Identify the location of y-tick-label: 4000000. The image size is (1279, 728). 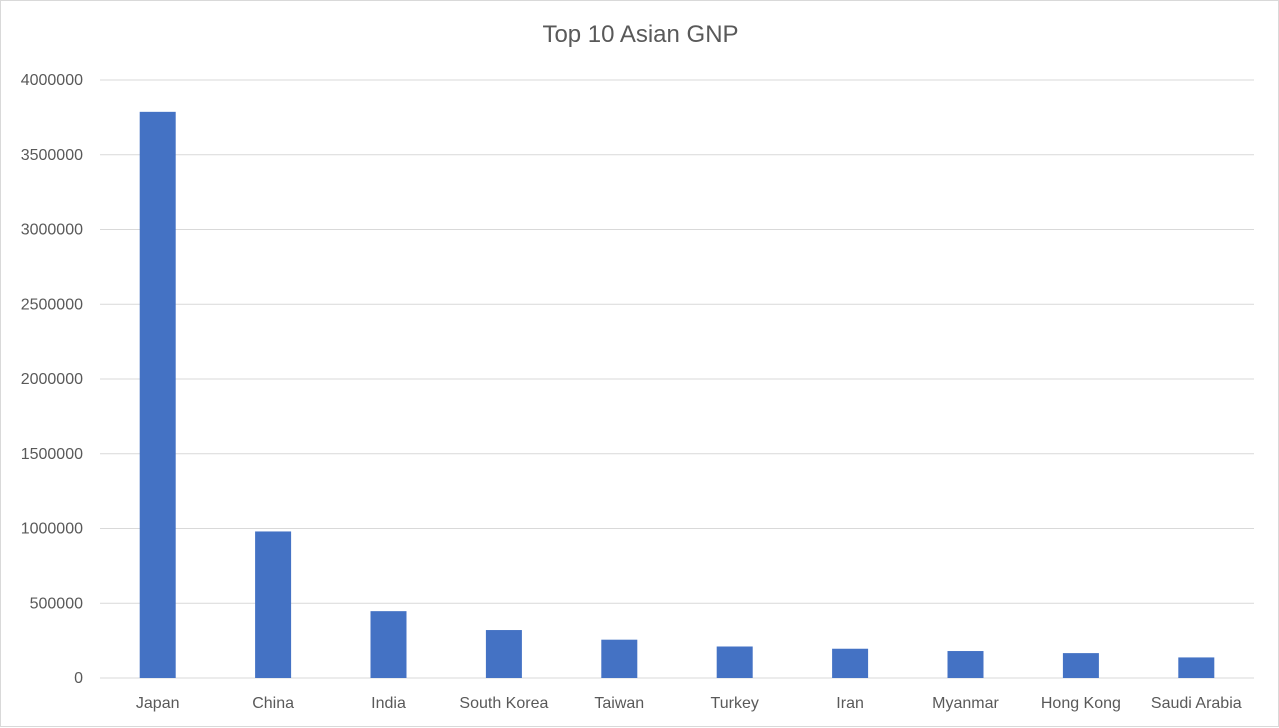
(52, 80).